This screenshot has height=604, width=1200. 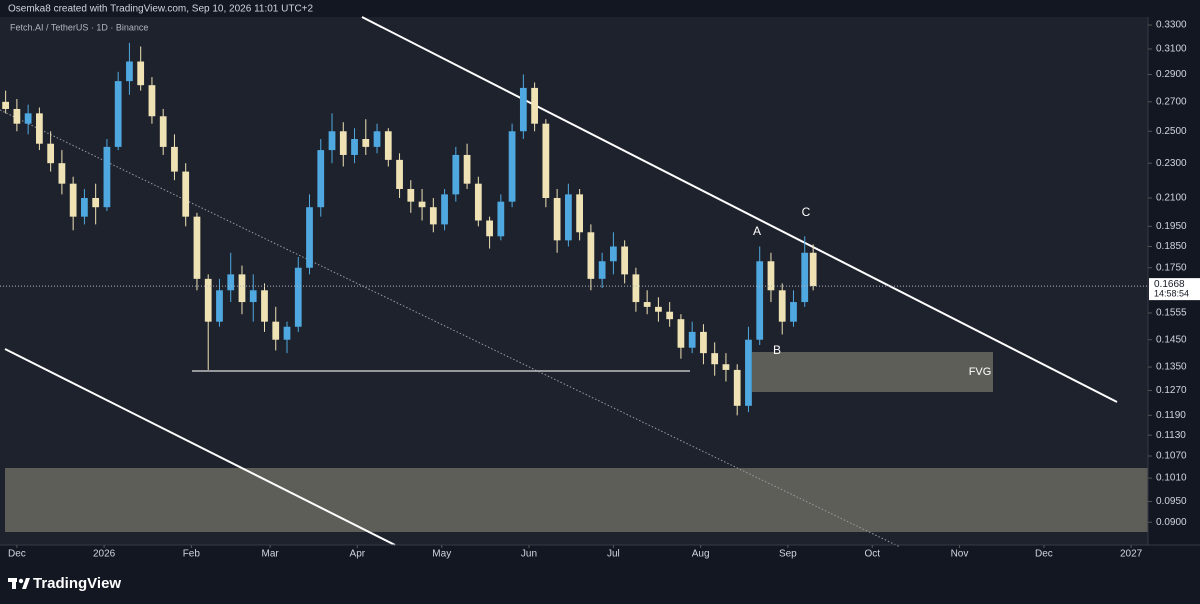 I want to click on y-tick-label: 0.1190, so click(x=1171, y=415).